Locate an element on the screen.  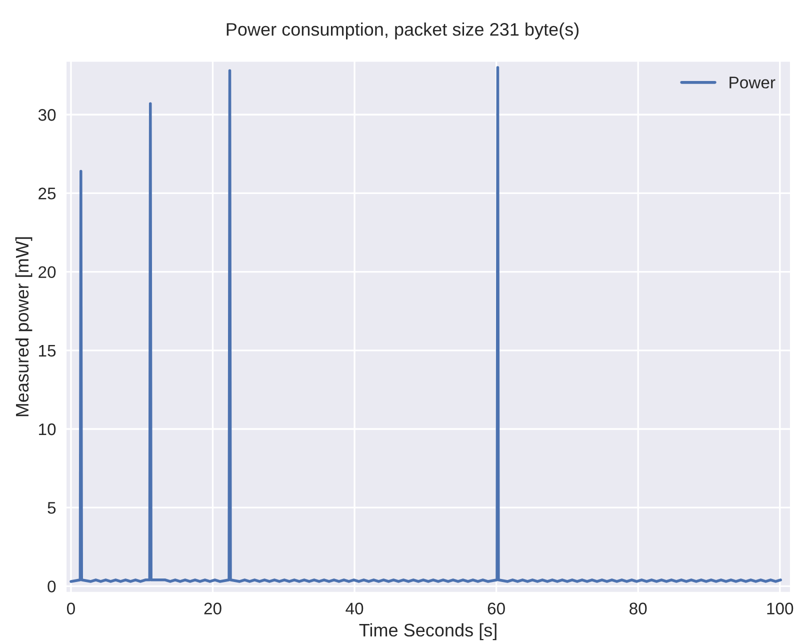
y-tick-label: 10 is located at coordinates (47, 429).